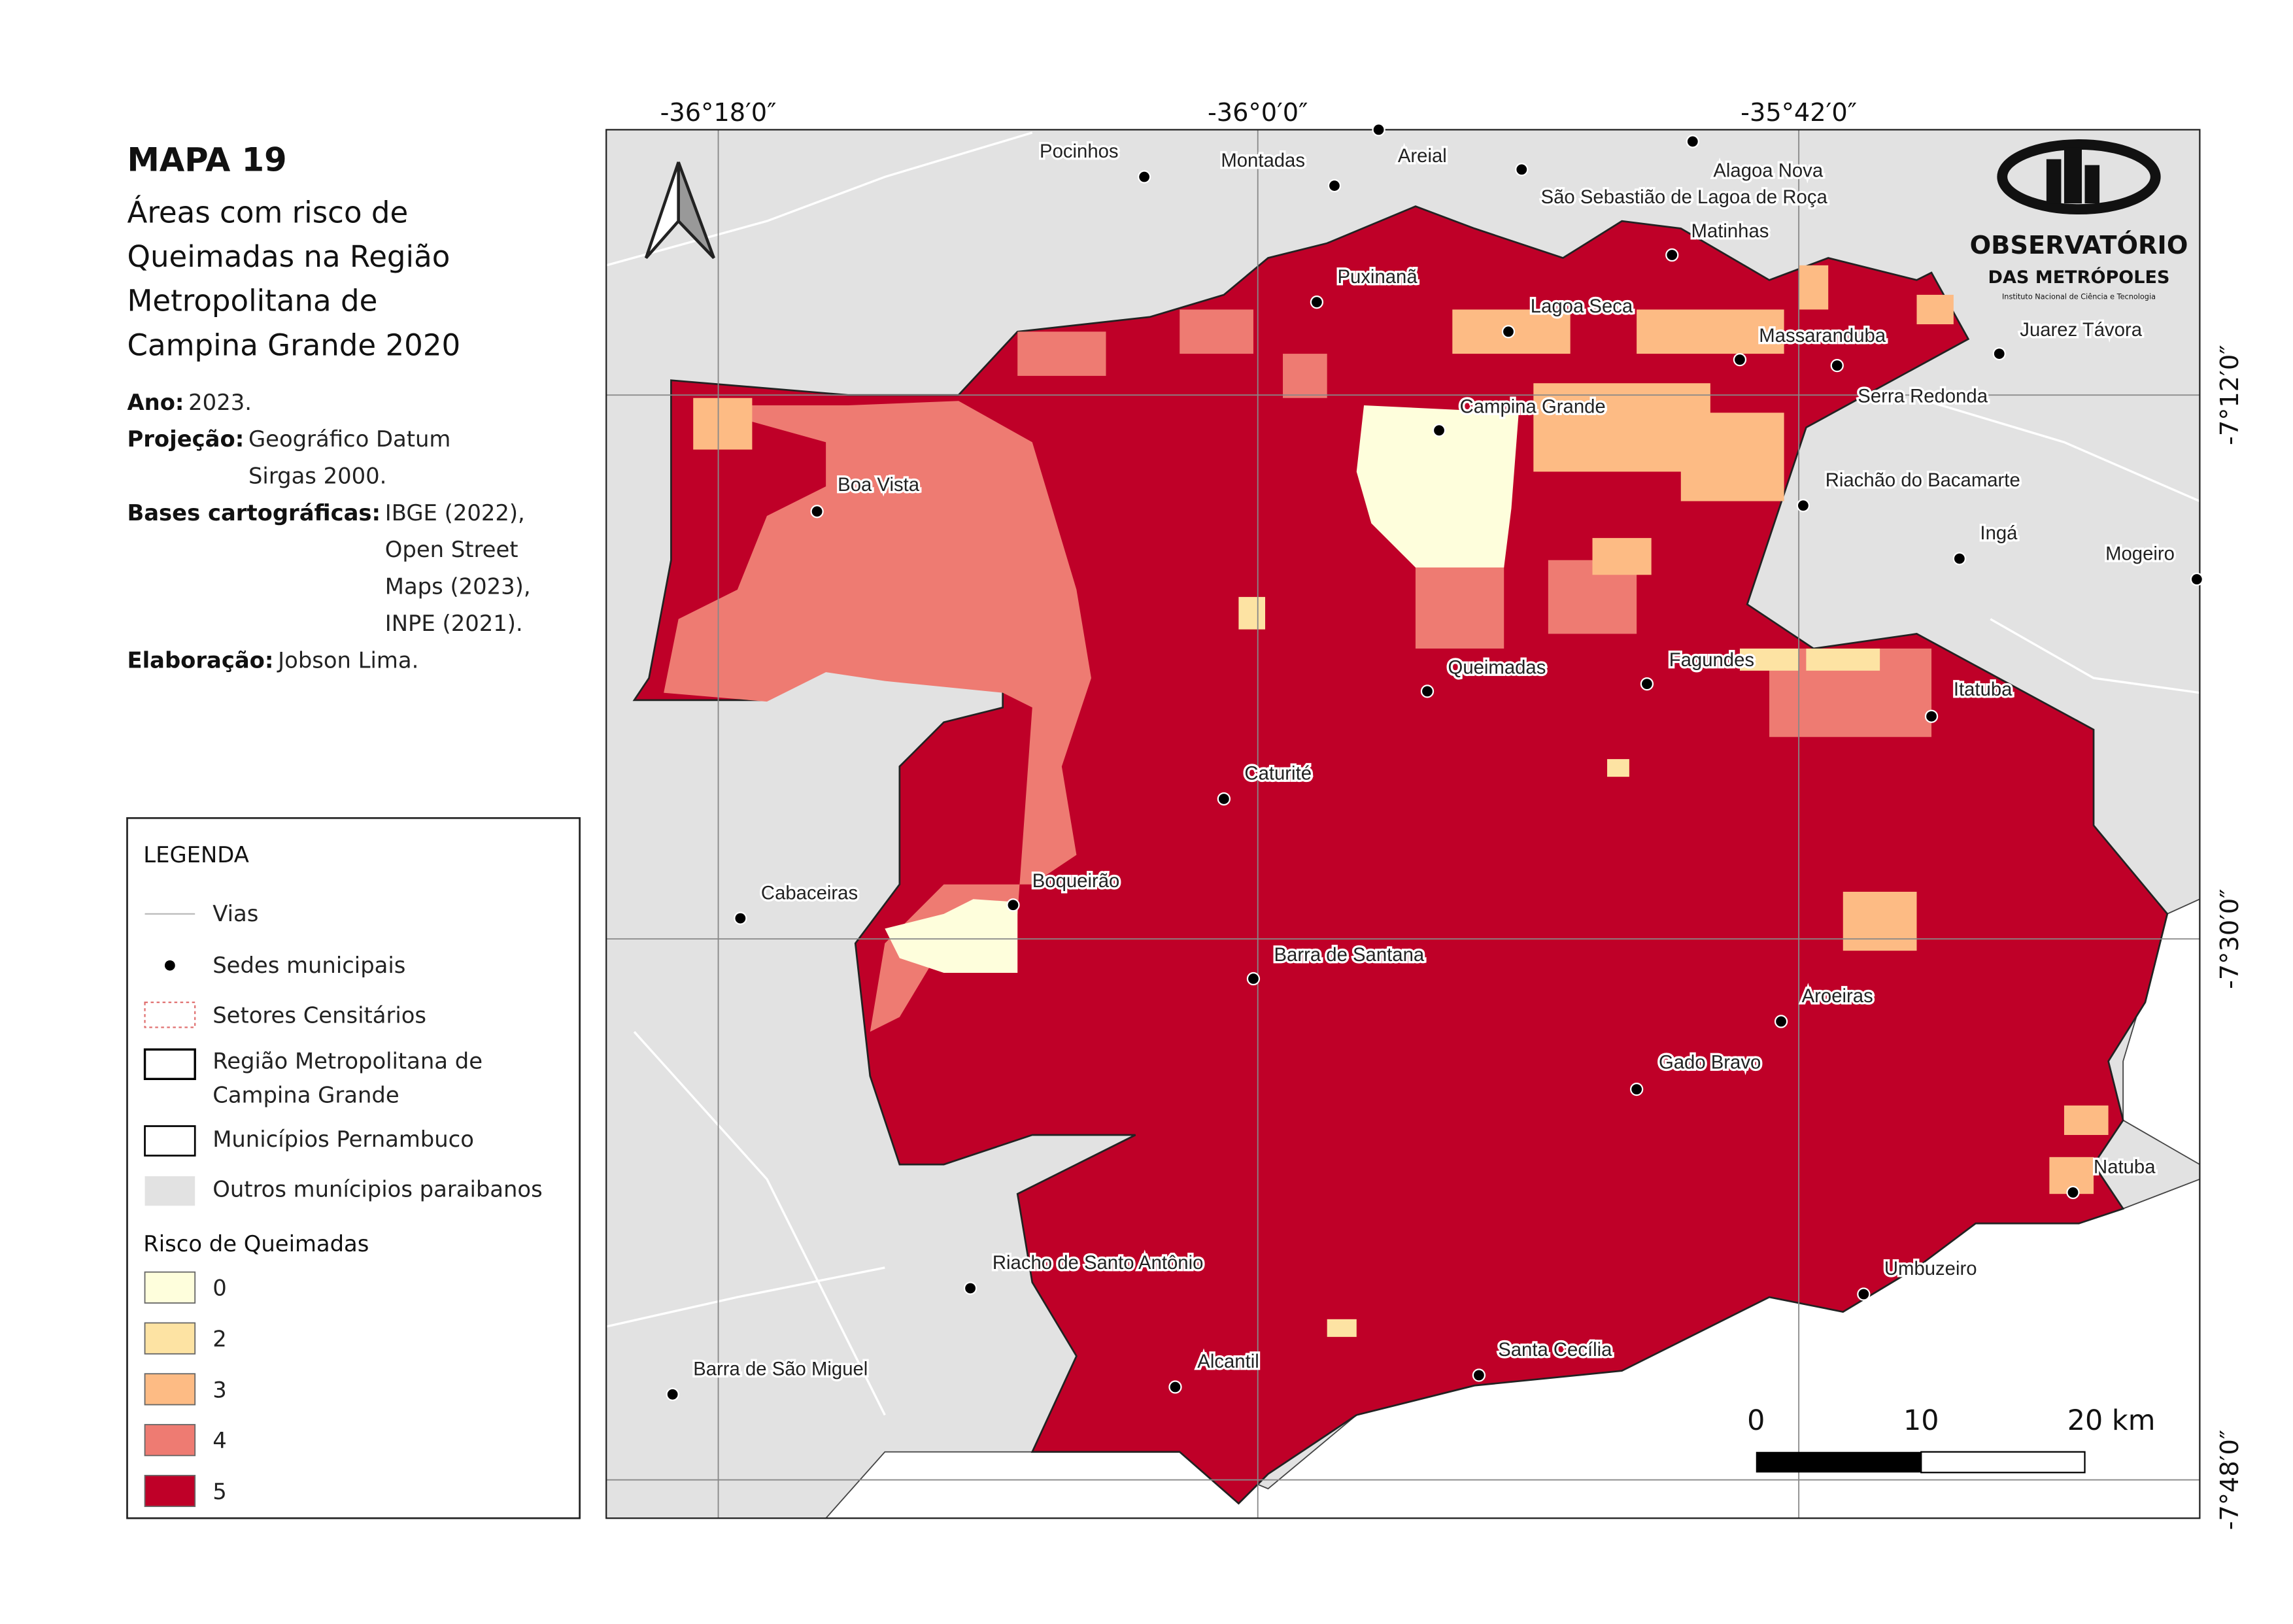  Describe the element at coordinates (1799, 112) in the screenshot. I see `coord-label: -35°42′0″` at that location.